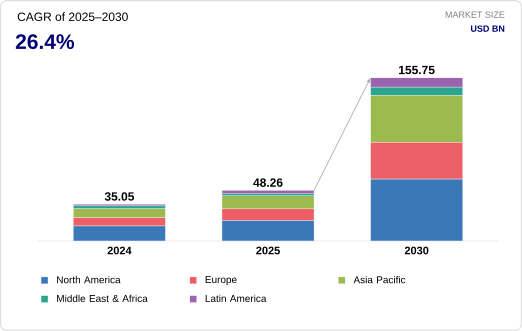 This screenshot has width=522, height=331. I want to click on annotation: 155.75, so click(417, 70).